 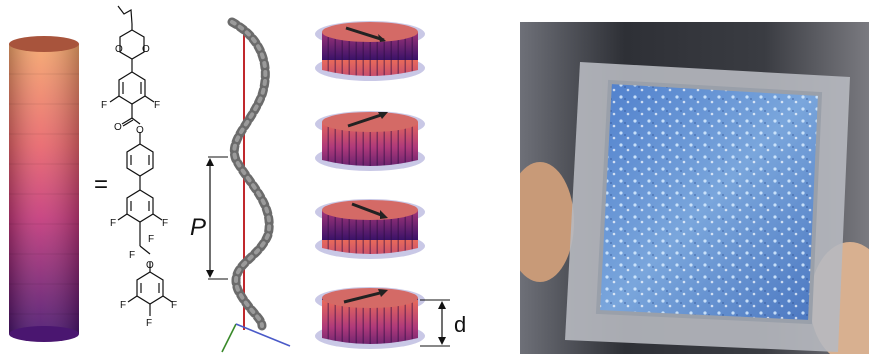 What do you see at coordinates (460, 324) in the screenshot?
I see `layer-spacing-label: d` at bounding box center [460, 324].